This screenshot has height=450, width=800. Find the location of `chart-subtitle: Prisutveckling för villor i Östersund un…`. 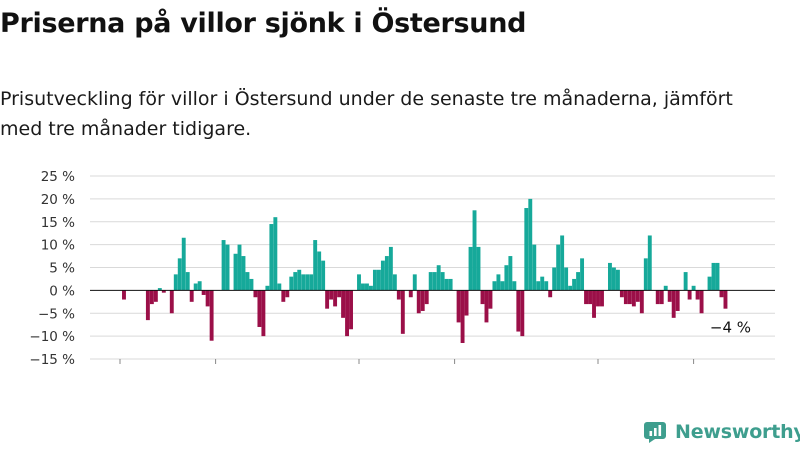

chart-subtitle: Prisutveckling för villor i Östersund un… is located at coordinates (366, 114).